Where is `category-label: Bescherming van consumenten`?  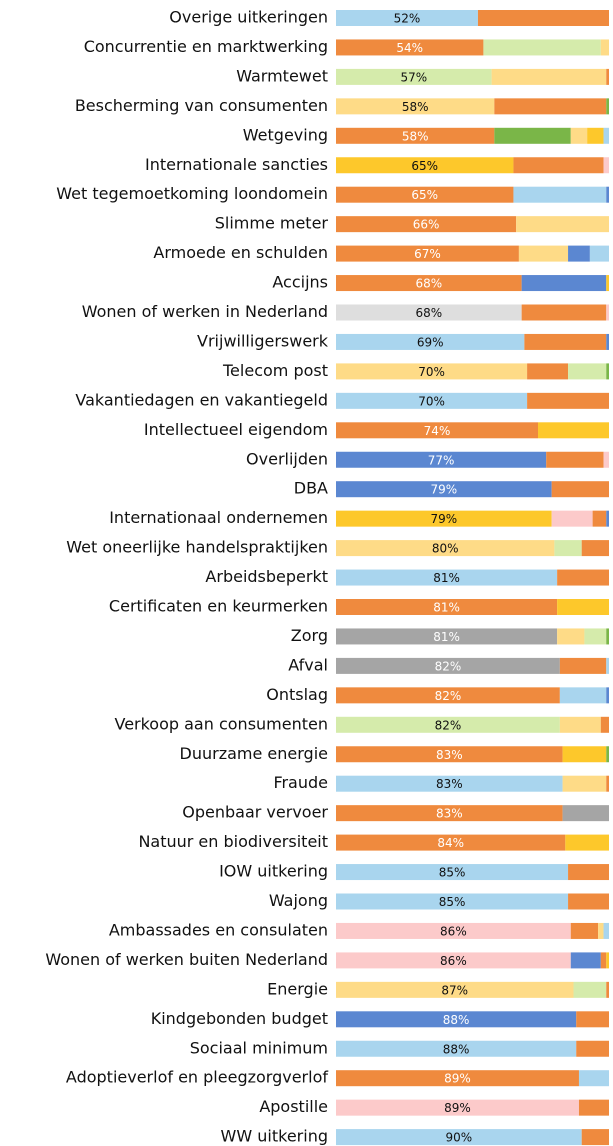 category-label: Bescherming van consumenten is located at coordinates (201, 105).